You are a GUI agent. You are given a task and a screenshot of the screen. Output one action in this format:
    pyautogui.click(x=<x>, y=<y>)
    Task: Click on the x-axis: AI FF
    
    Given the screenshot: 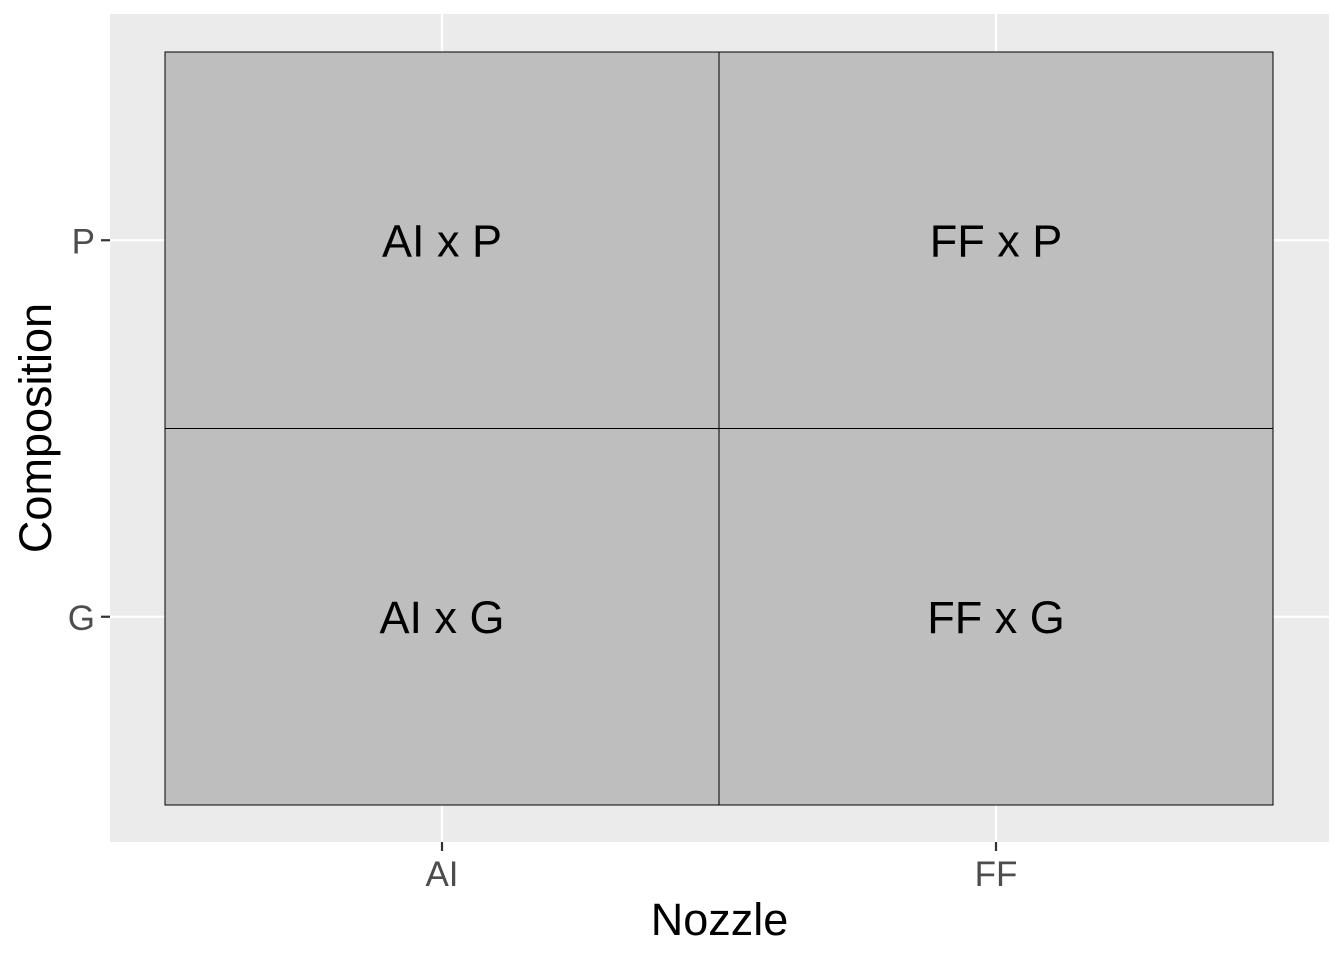 What is the action you would take?
    pyautogui.click(x=721, y=868)
    